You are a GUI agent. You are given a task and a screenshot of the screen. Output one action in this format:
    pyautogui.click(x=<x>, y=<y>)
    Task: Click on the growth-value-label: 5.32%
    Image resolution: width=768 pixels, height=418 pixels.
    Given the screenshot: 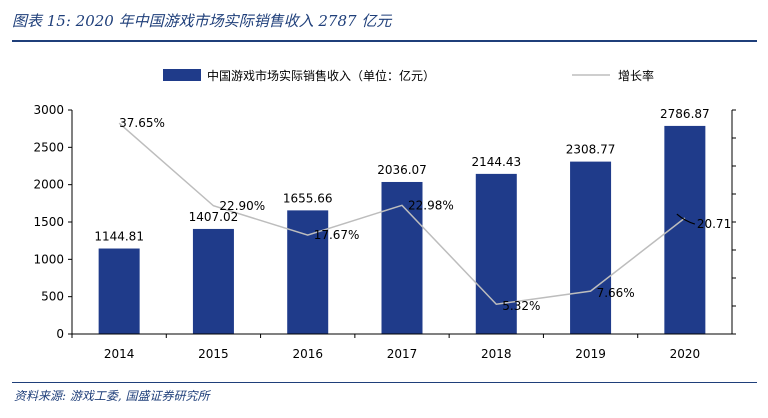 What is the action you would take?
    pyautogui.click(x=521, y=306)
    